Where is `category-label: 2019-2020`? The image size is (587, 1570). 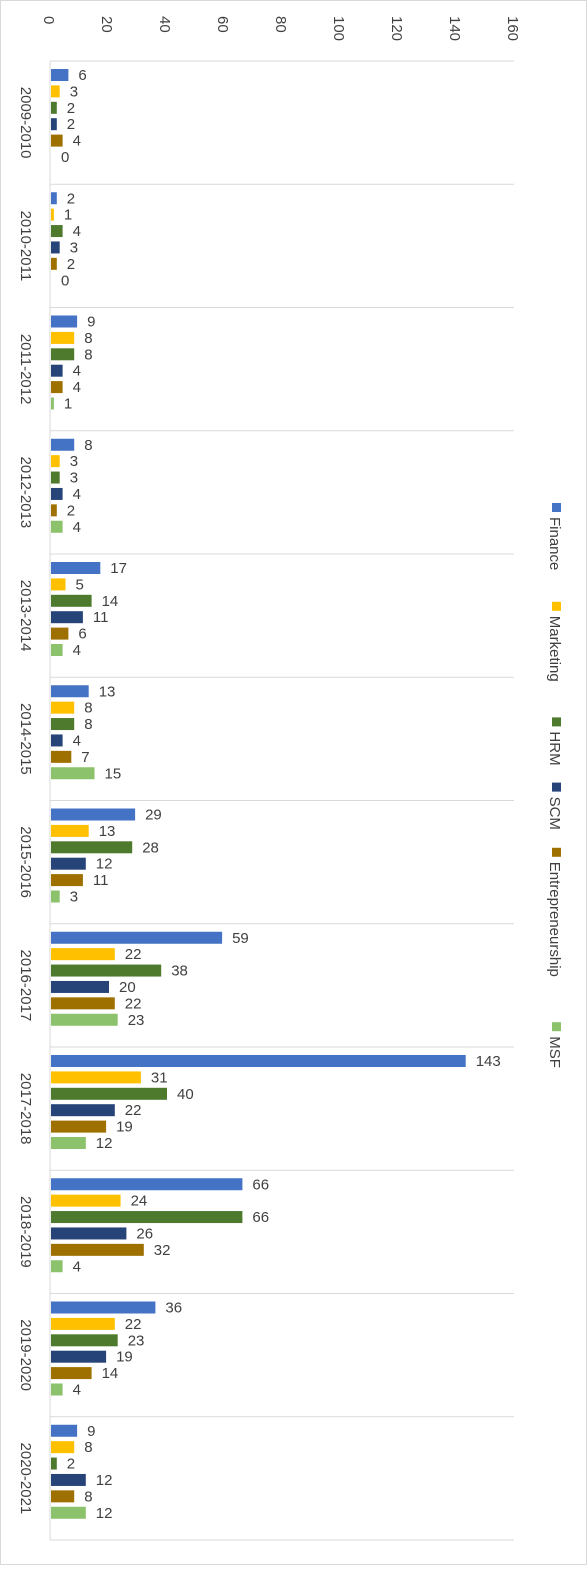
category-label: 2019-2020 is located at coordinates (25, 1355).